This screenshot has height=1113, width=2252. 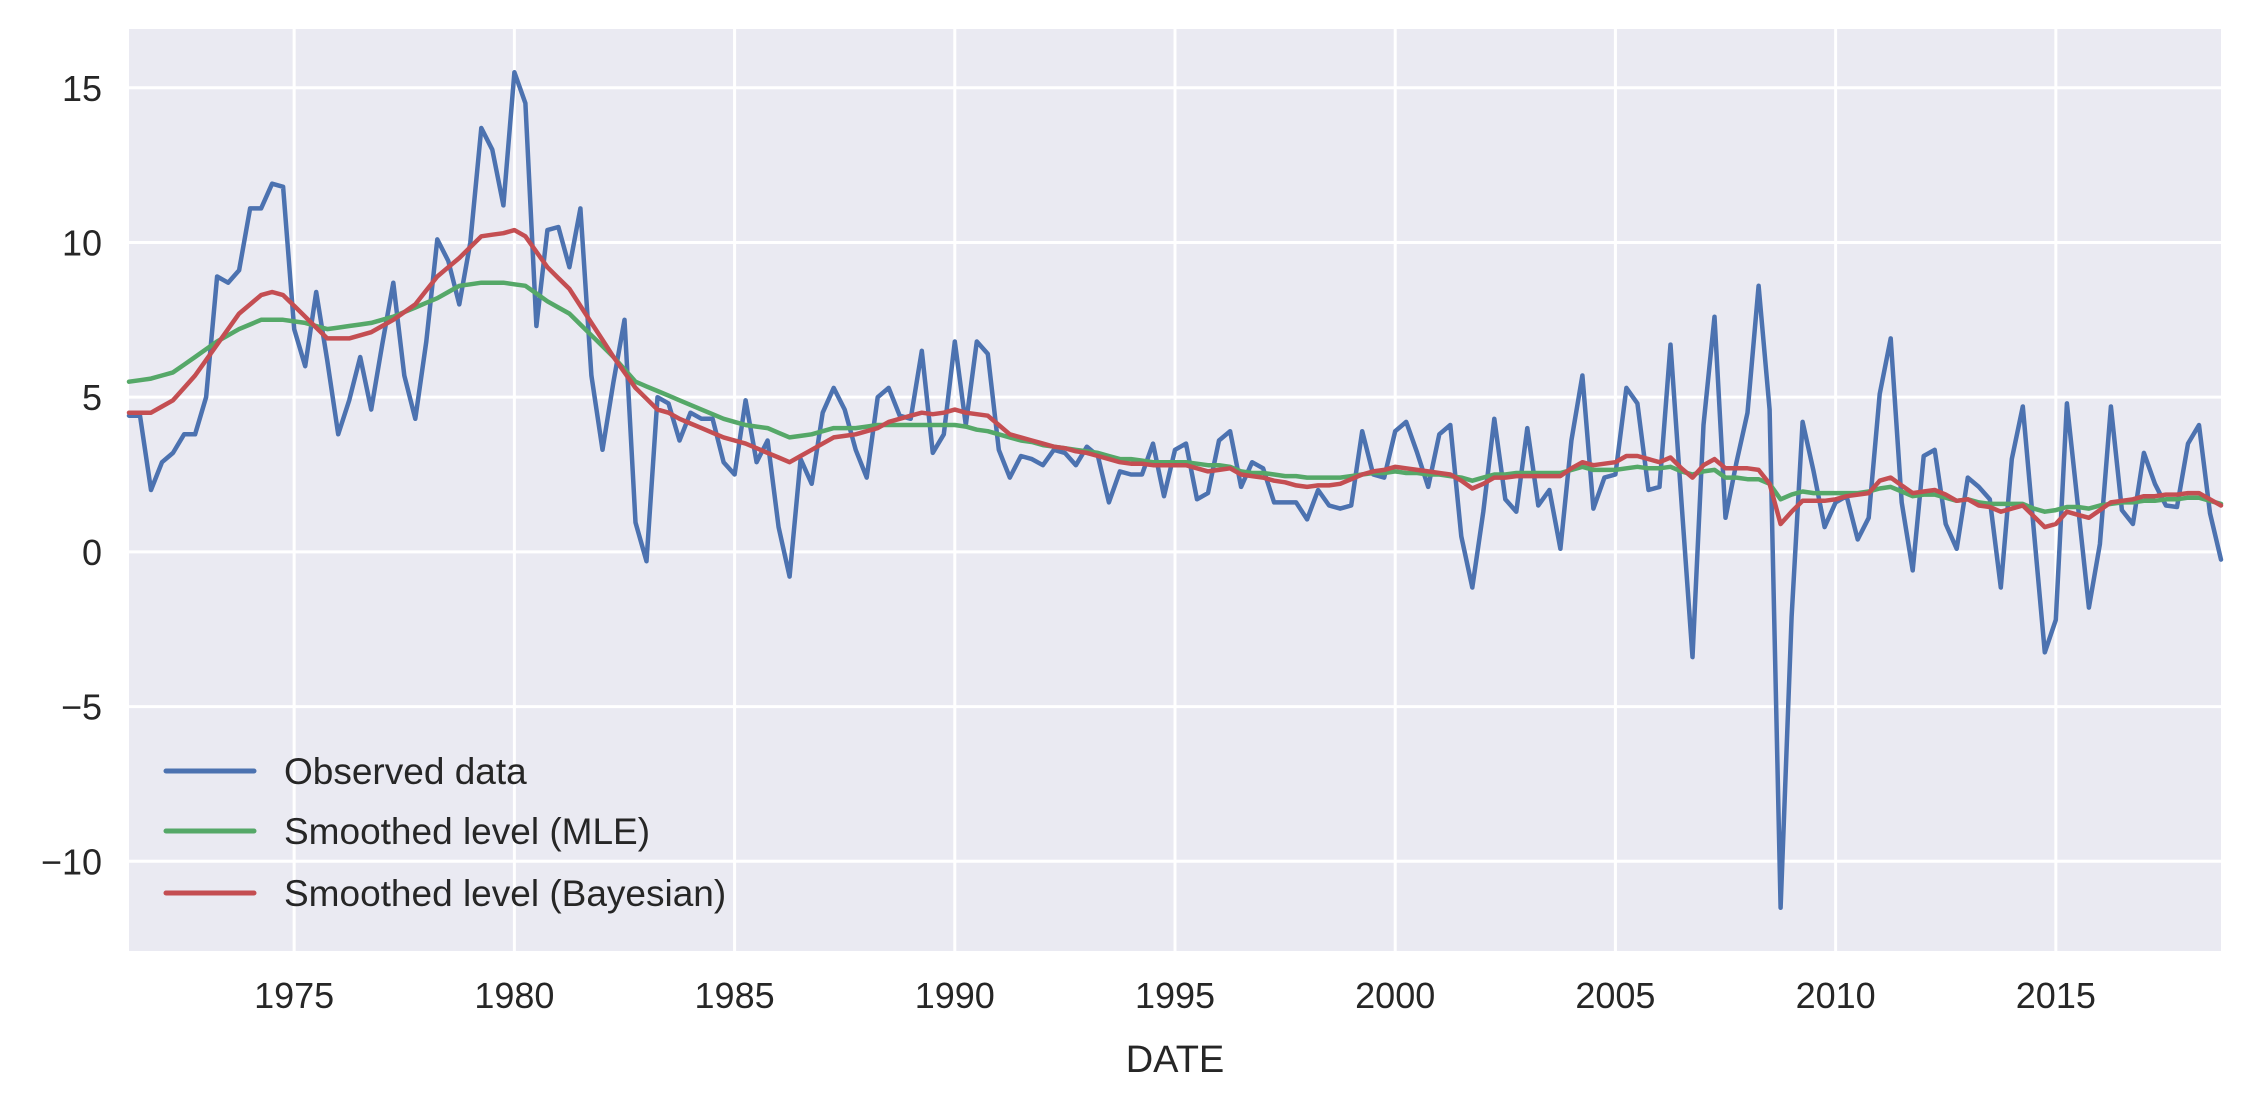 What do you see at coordinates (1836, 995) in the screenshot?
I see `x-tick-label: 2010` at bounding box center [1836, 995].